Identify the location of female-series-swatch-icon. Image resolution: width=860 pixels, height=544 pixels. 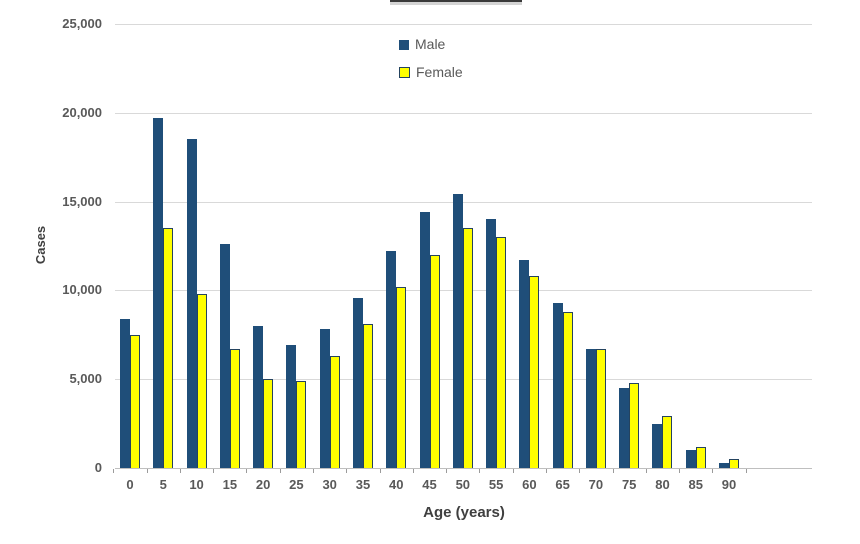
(404, 72).